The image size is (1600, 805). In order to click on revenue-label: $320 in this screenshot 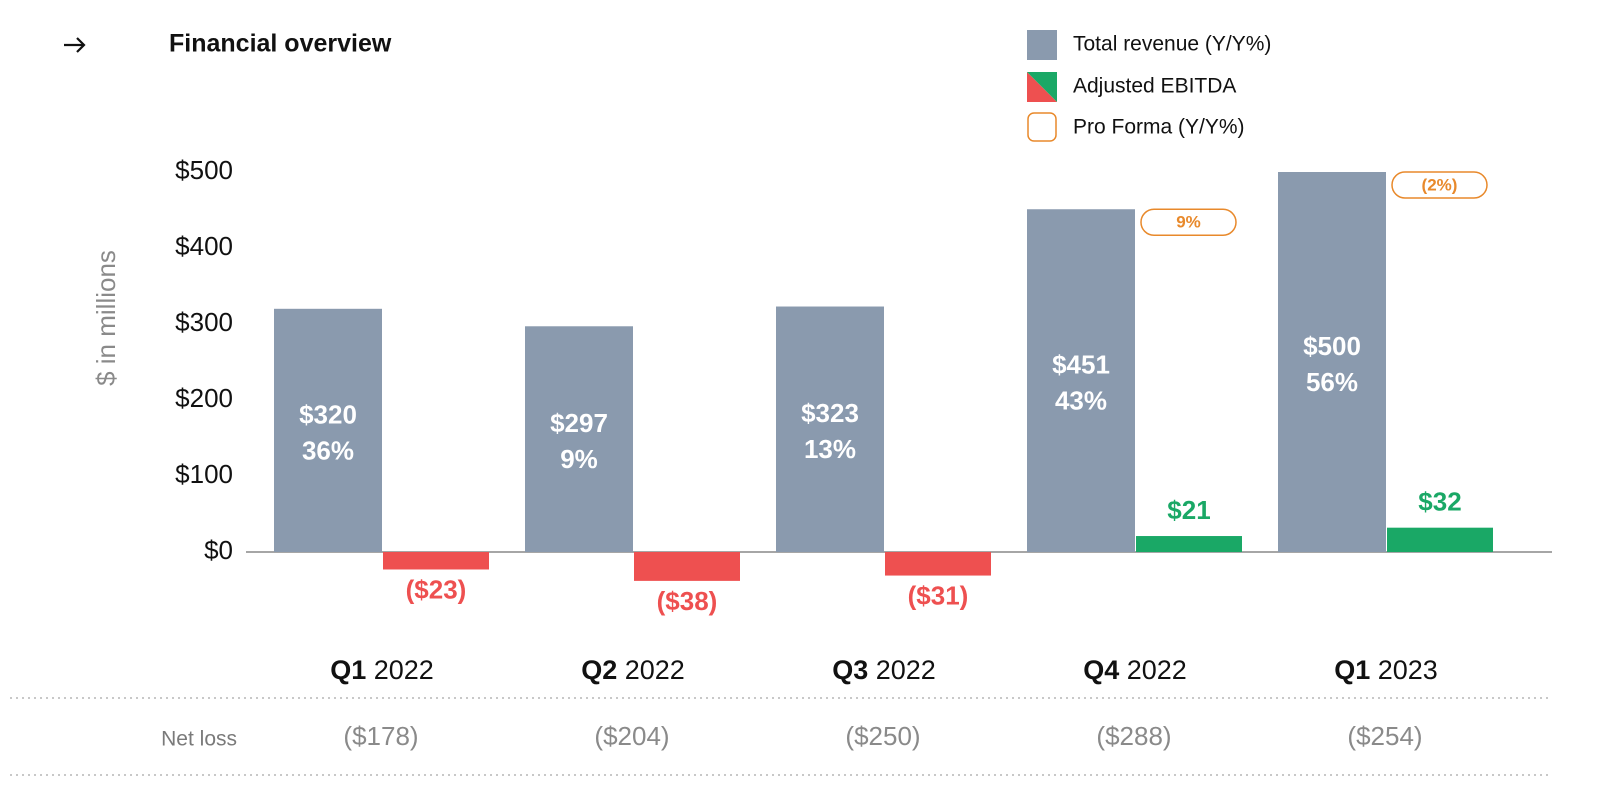, I will do `click(328, 414)`.